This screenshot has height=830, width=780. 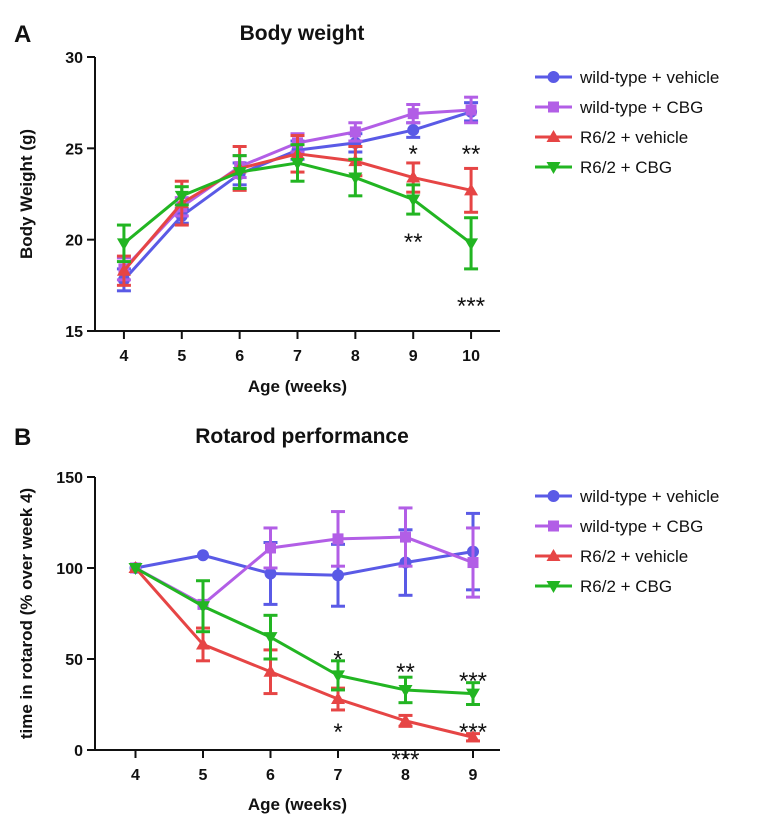 I want to click on y-tick-label: 20, so click(x=74, y=241).